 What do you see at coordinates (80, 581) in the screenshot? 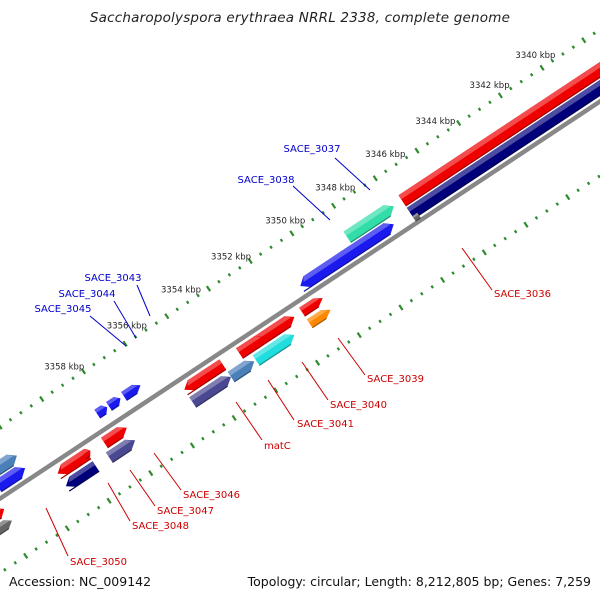
I see `accession-text: Accession: NC_009142` at bounding box center [80, 581].